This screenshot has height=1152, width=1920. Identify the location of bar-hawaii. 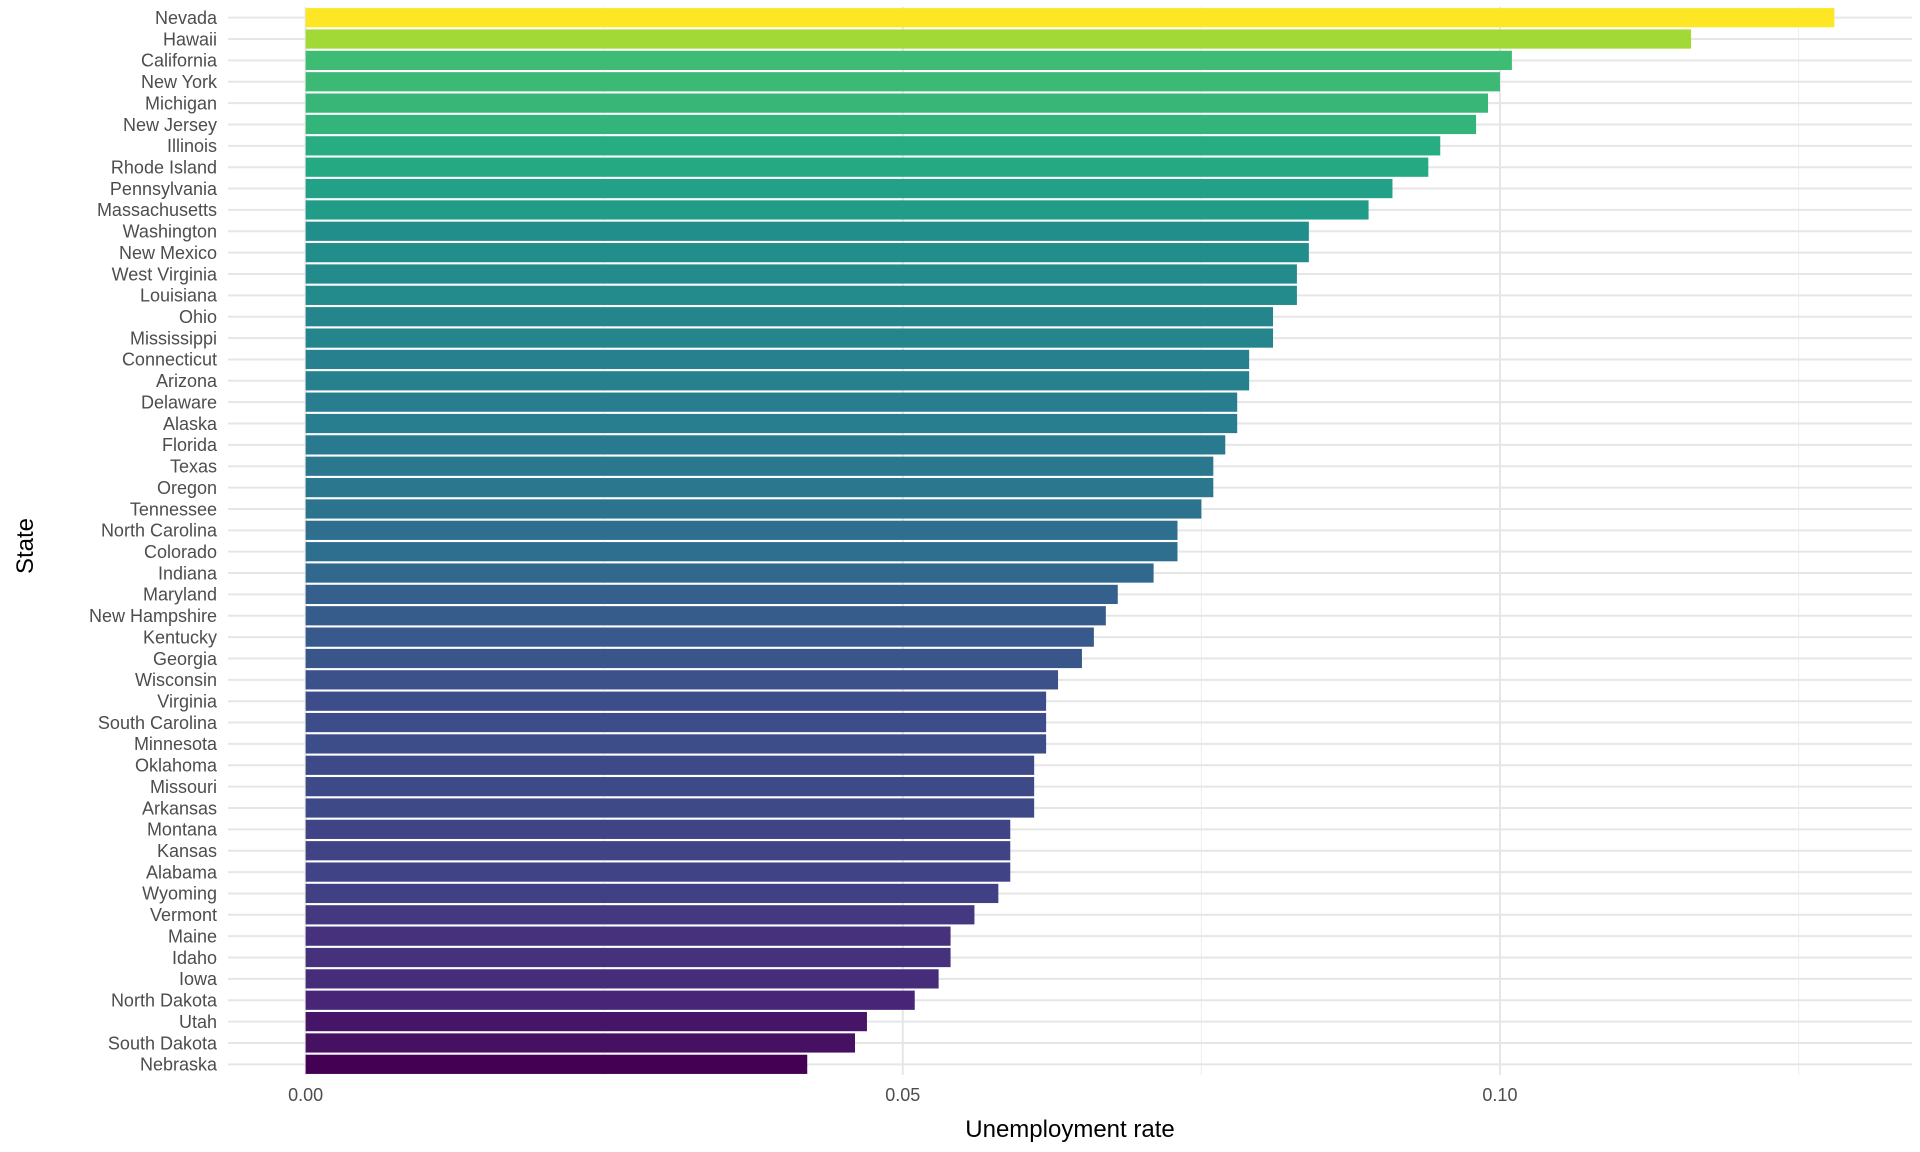
(998, 39).